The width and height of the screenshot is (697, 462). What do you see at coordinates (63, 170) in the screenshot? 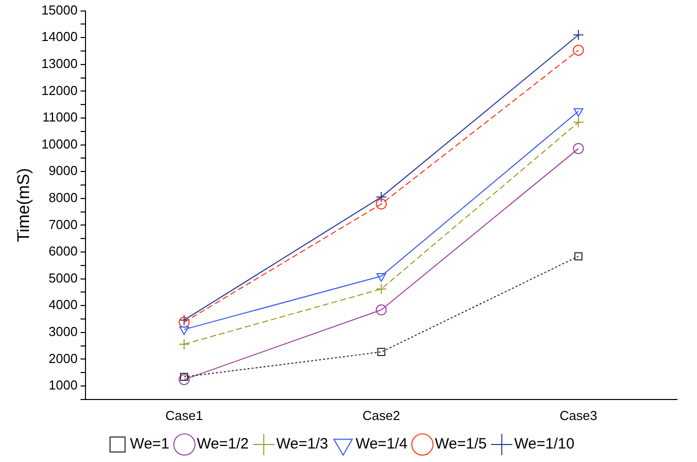
I see `y-tick-label: 9000` at bounding box center [63, 170].